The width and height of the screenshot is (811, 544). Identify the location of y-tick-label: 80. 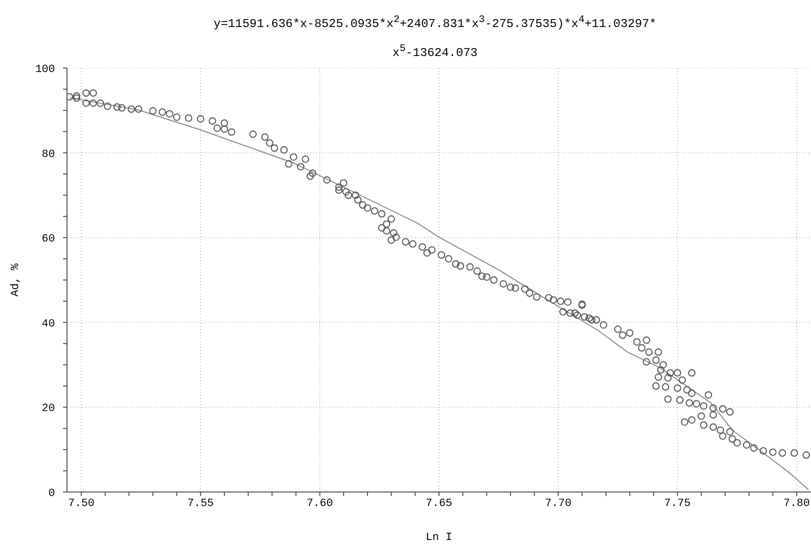
(48, 154).